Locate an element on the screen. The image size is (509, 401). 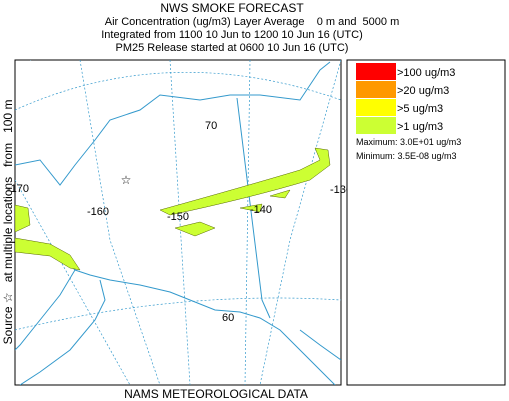
legend-label: >20 ug/m3 is located at coordinates (423, 91).